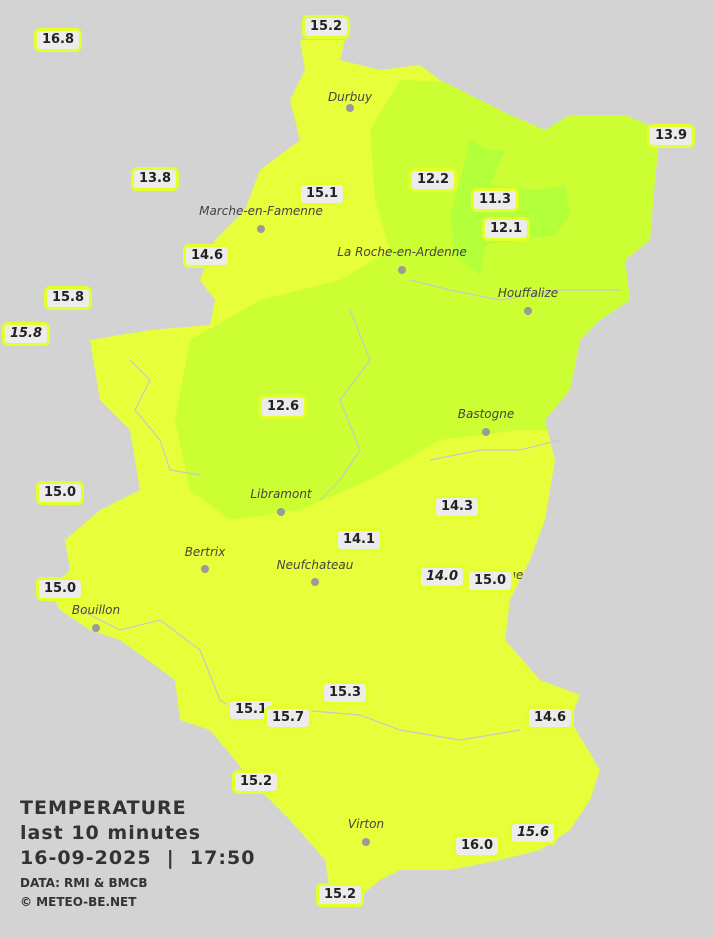  I want to click on station-temperature: 15.1, so click(322, 194).